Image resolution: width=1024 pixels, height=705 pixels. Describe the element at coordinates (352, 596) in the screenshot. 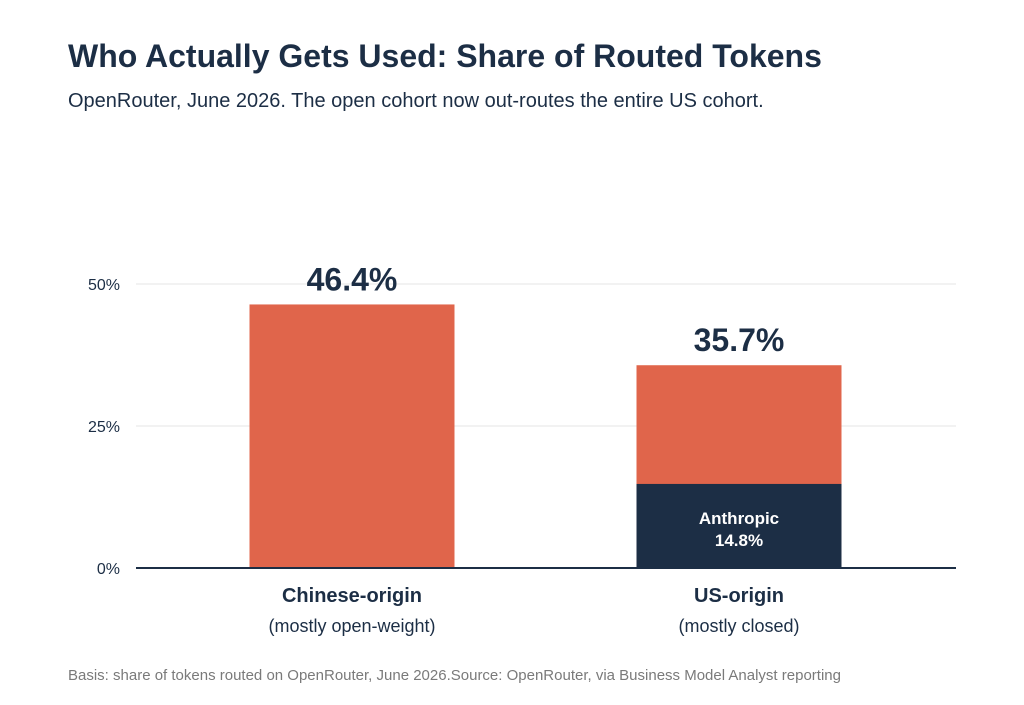

I see `category-label: Chinese-origin` at that location.